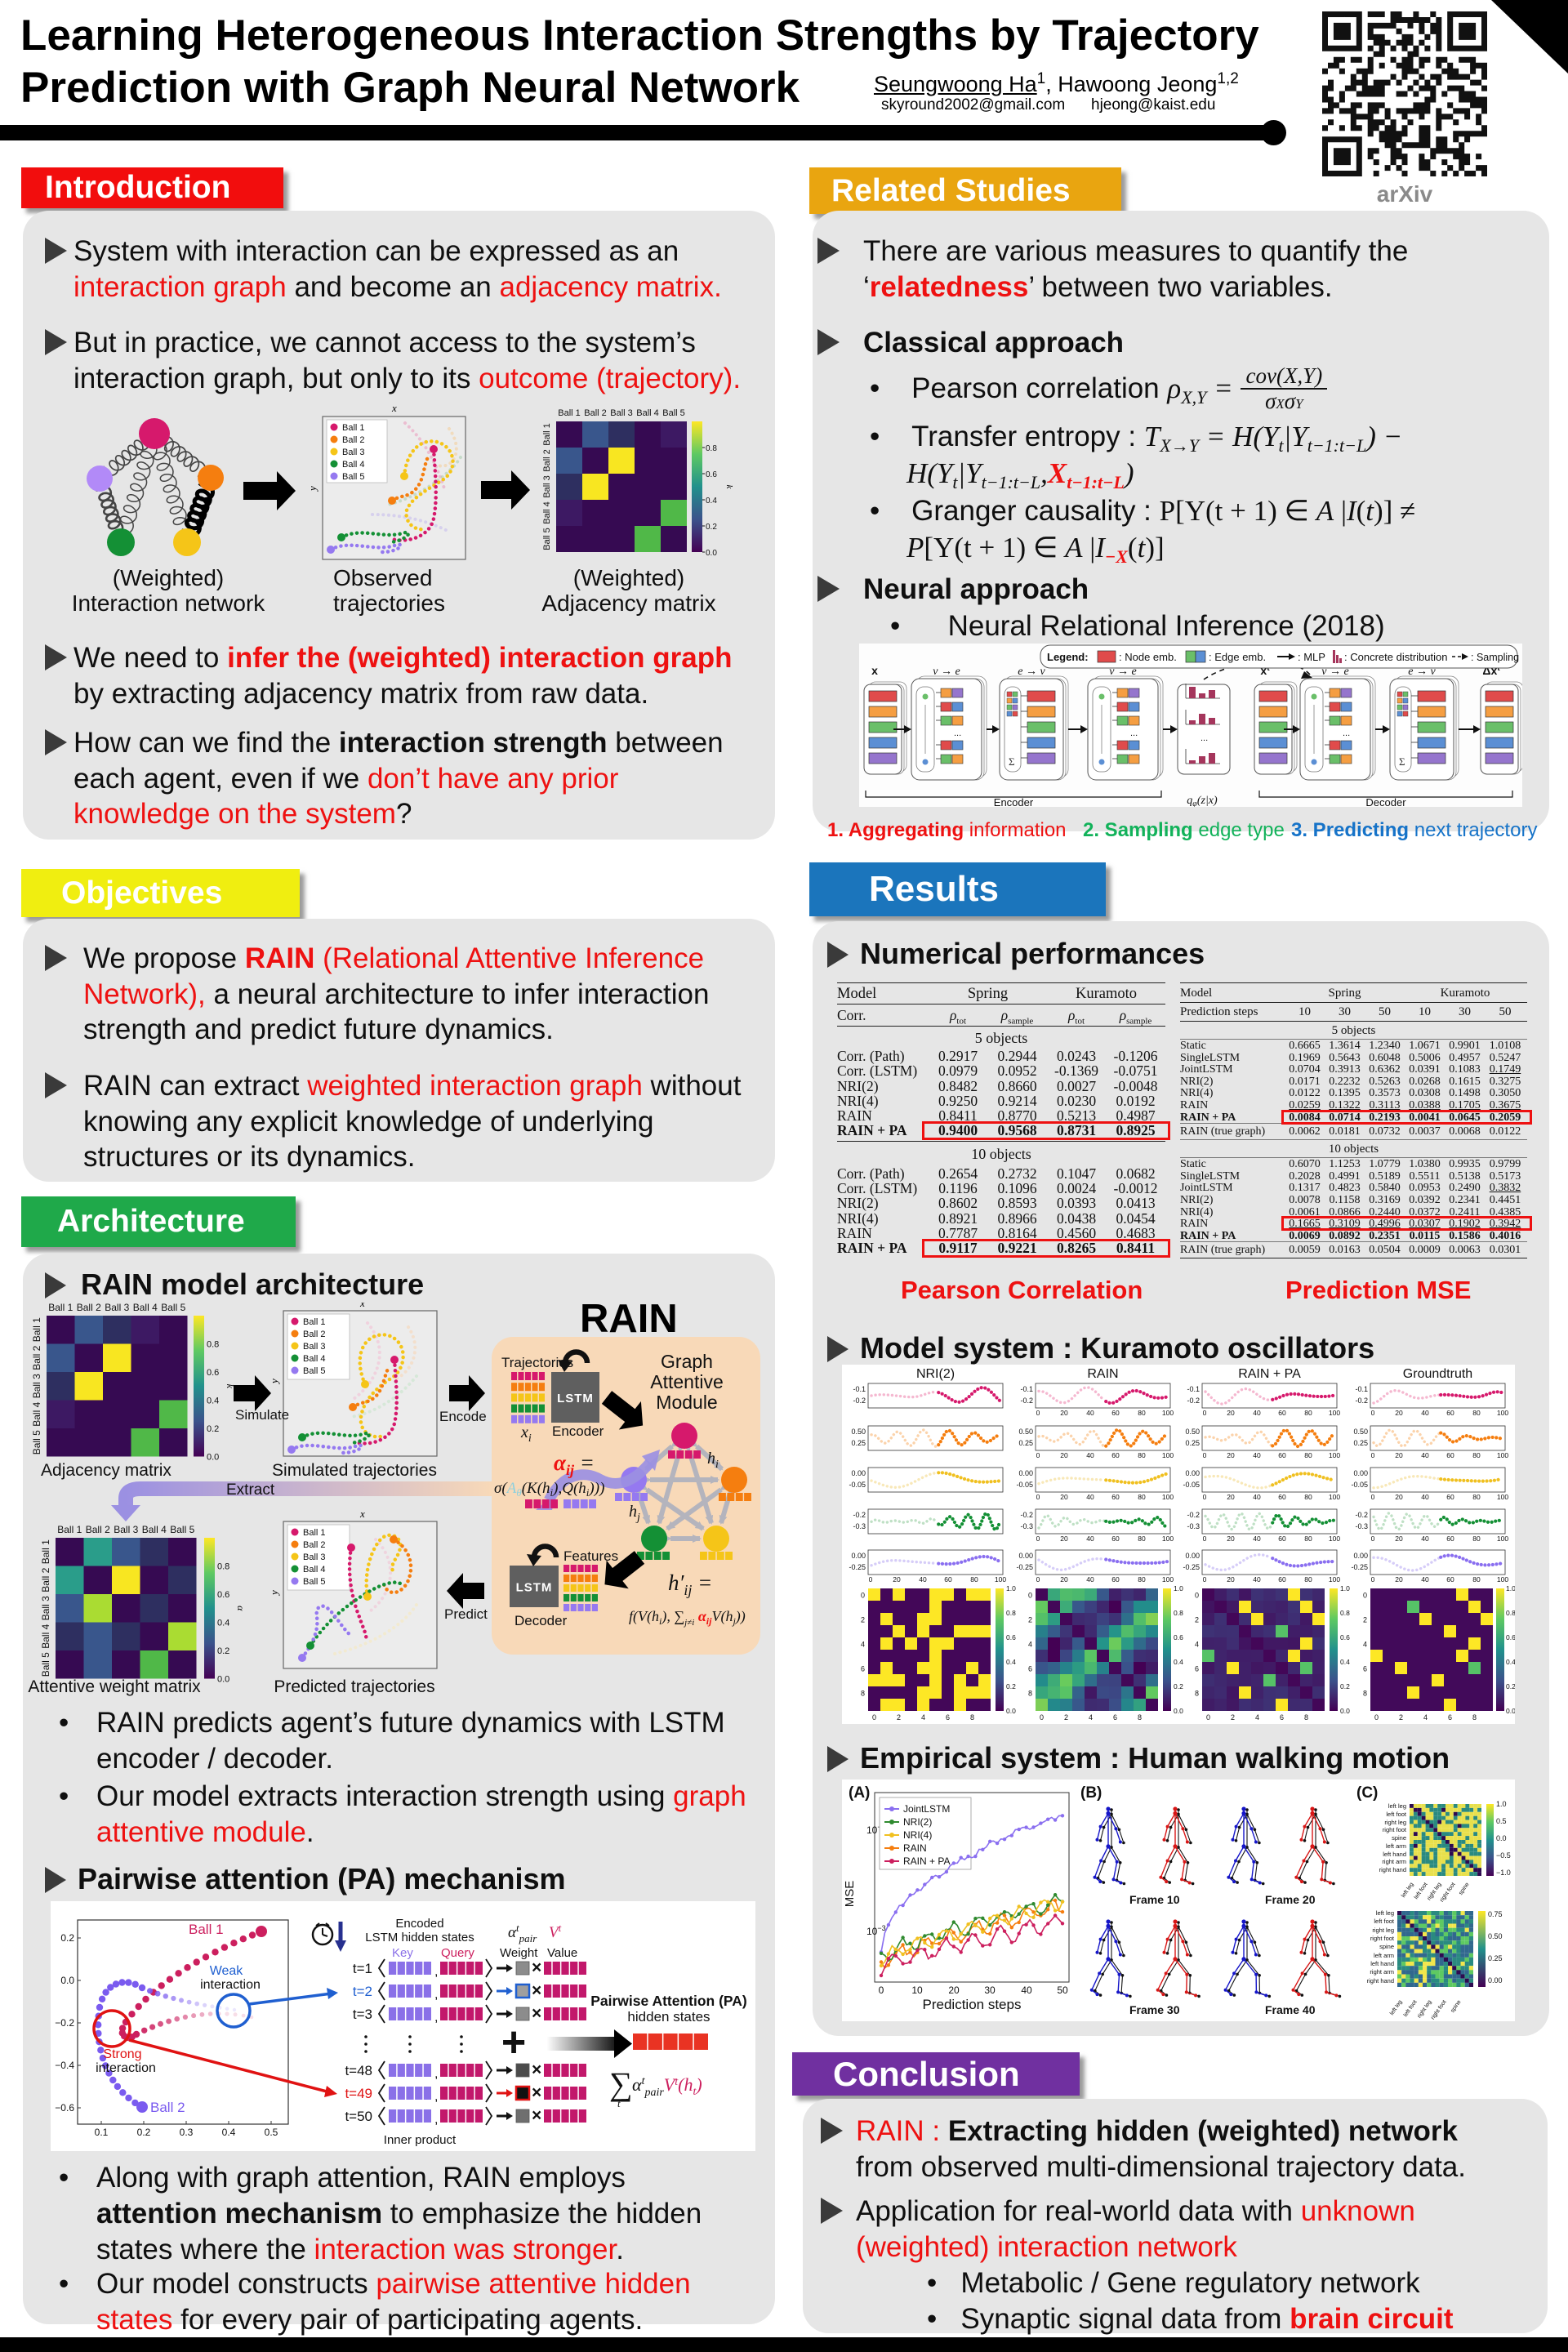  Describe the element at coordinates (227, 1971) in the screenshot. I see `svg-text: Weak` at that location.